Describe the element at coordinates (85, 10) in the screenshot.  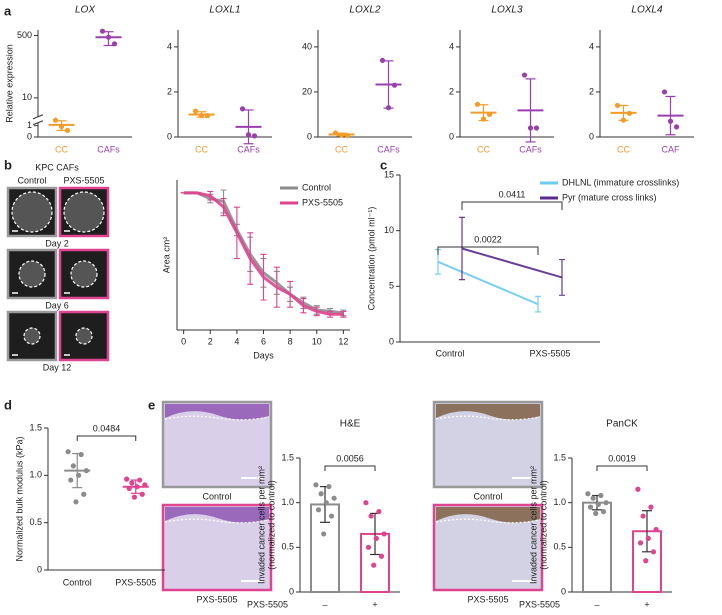
I see `chart-title: LOX` at that location.